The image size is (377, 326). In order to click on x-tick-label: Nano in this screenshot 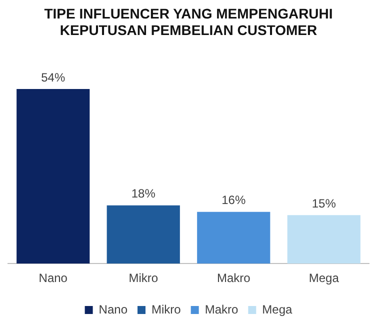, I will do `click(53, 278)`.